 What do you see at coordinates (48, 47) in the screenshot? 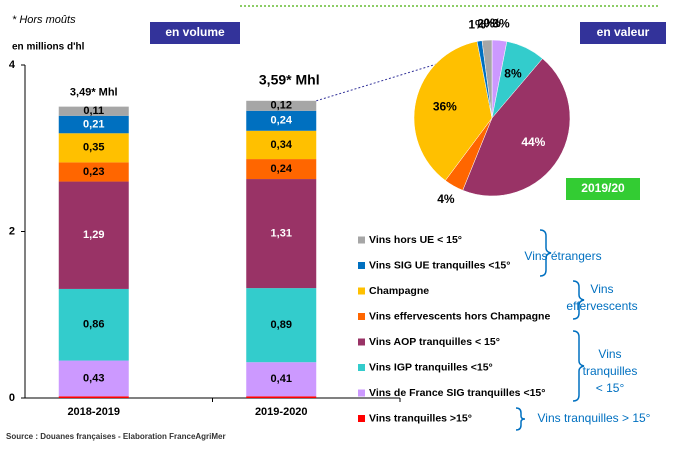
I see `y-axis-label: en millions d'hl` at bounding box center [48, 47].